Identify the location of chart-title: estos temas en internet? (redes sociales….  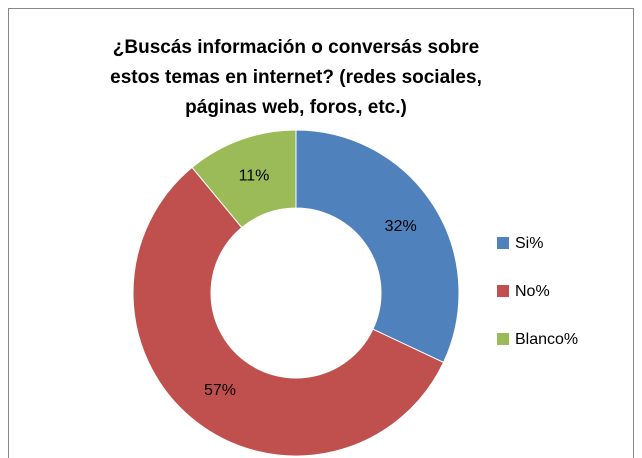
(296, 77).